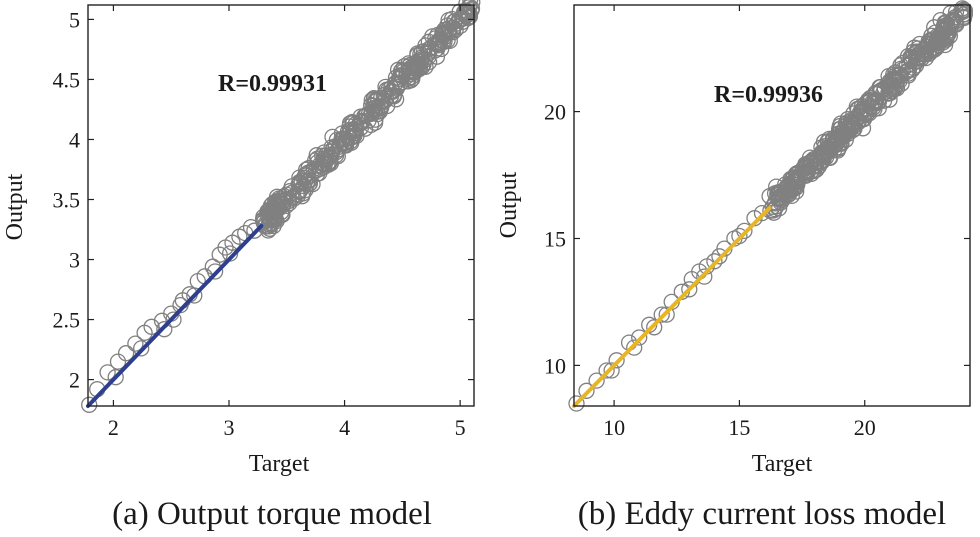 Image resolution: width=980 pixels, height=537 pixels. What do you see at coordinates (67, 199) in the screenshot?
I see `y-tick-label: 3.5` at bounding box center [67, 199].